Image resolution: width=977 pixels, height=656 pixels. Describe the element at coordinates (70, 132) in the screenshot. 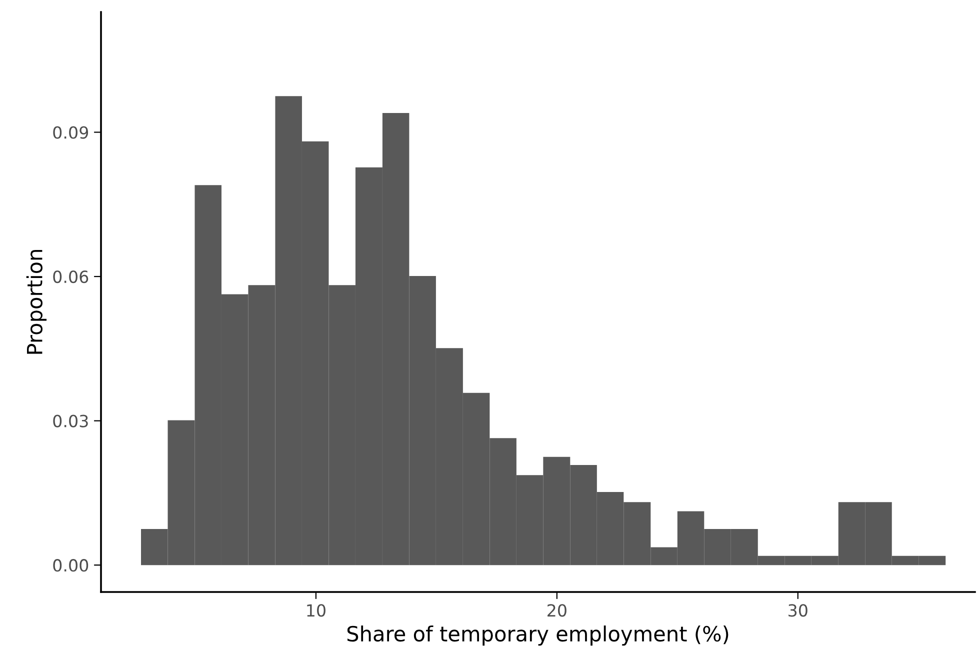

I see `y-tick-label: 0.09` at that location.